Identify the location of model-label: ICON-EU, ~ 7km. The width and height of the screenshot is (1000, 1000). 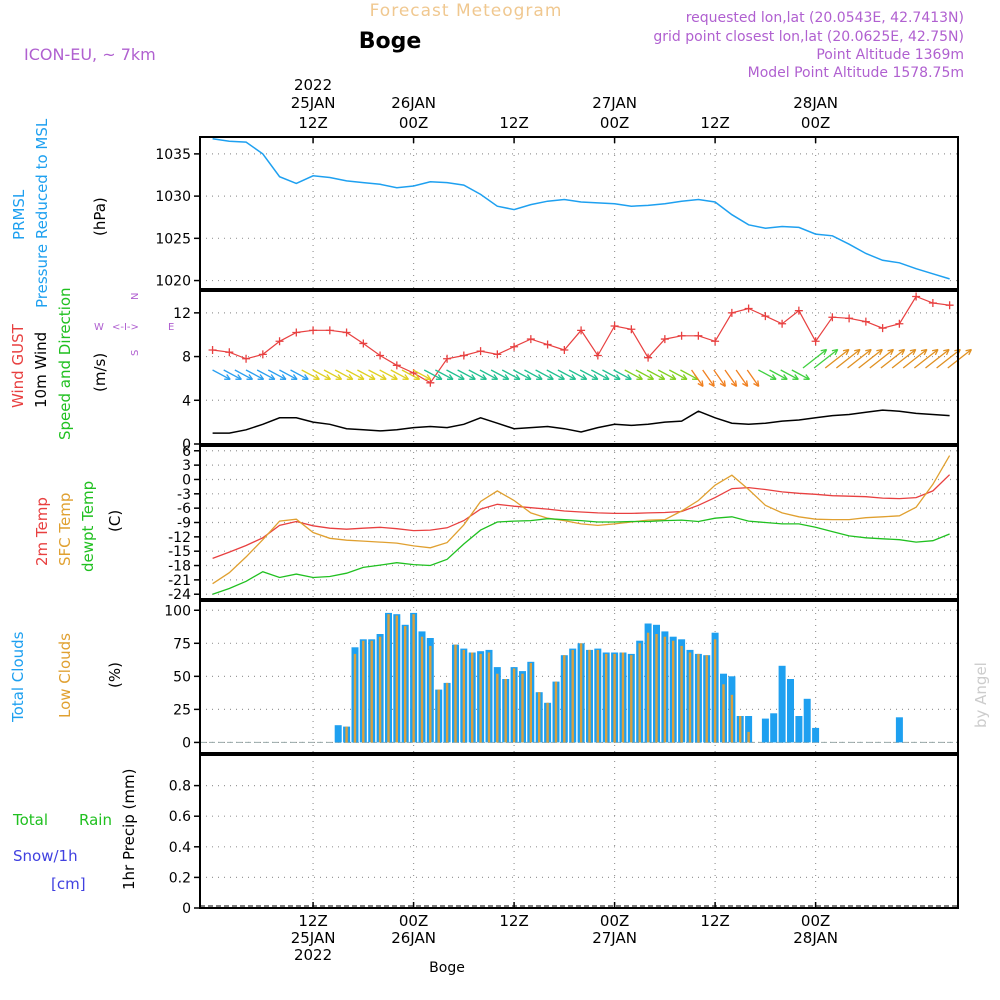
(90, 54).